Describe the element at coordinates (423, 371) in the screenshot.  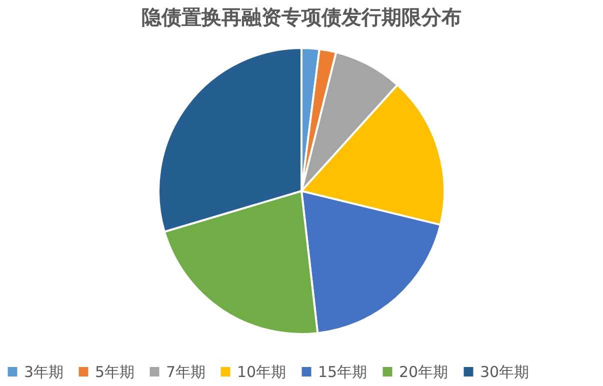
I see `legend-label: 20年期` at that location.